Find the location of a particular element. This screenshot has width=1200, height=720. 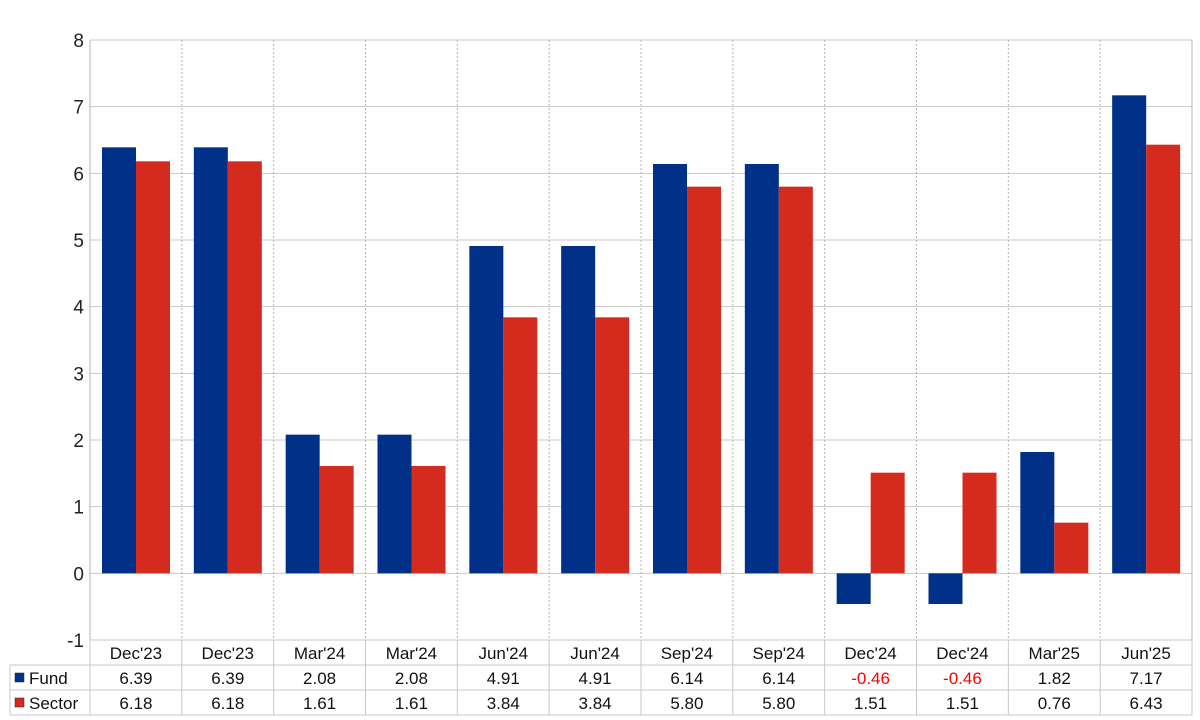

data-label-fund: 1.82 is located at coordinates (1054, 678).